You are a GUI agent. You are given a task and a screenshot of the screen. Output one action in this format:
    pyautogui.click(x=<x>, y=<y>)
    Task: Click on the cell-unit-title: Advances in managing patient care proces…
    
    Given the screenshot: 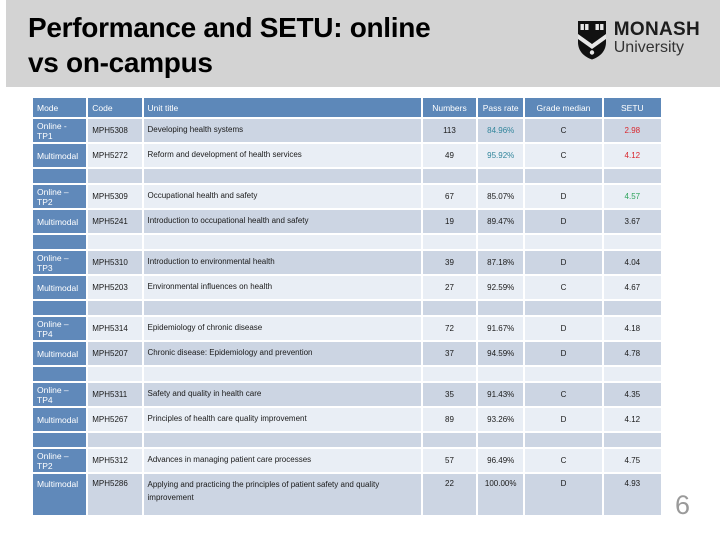 What is the action you would take?
    pyautogui.click(x=282, y=460)
    